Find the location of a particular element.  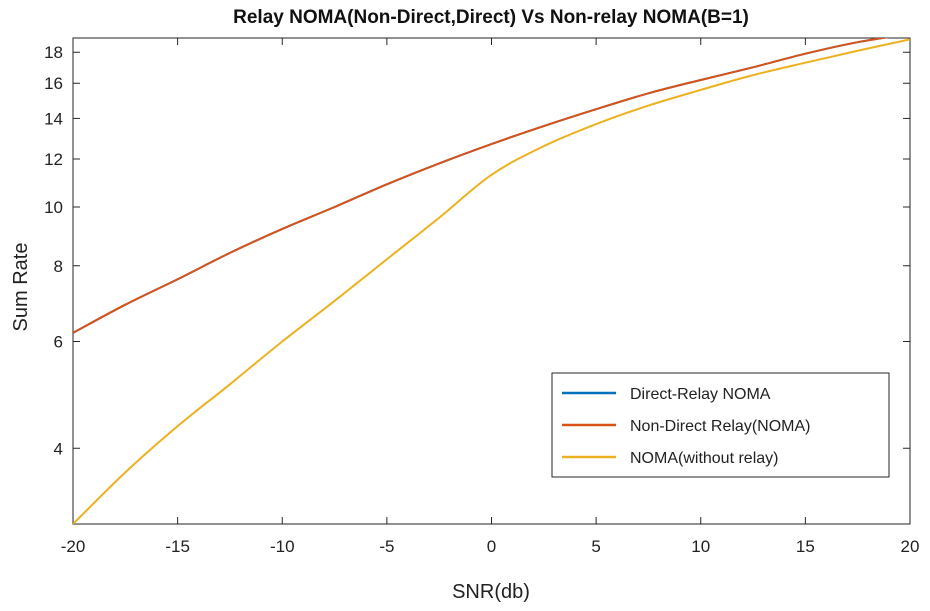

x-tick-label: 5 is located at coordinates (595, 546).